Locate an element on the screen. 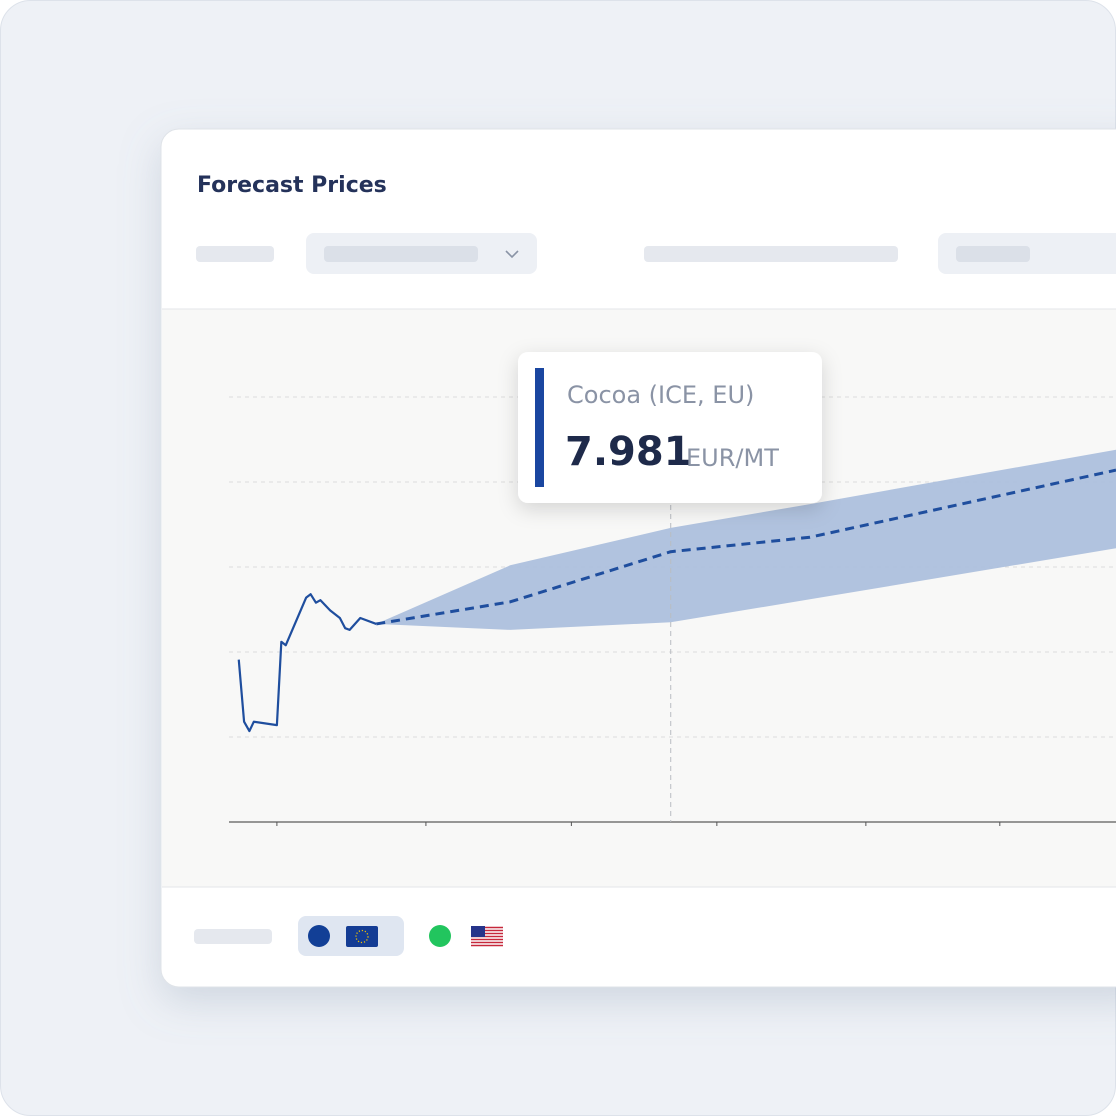 The width and height of the screenshot is (1116, 1116). tooltip-shadow is located at coordinates (670, 427).